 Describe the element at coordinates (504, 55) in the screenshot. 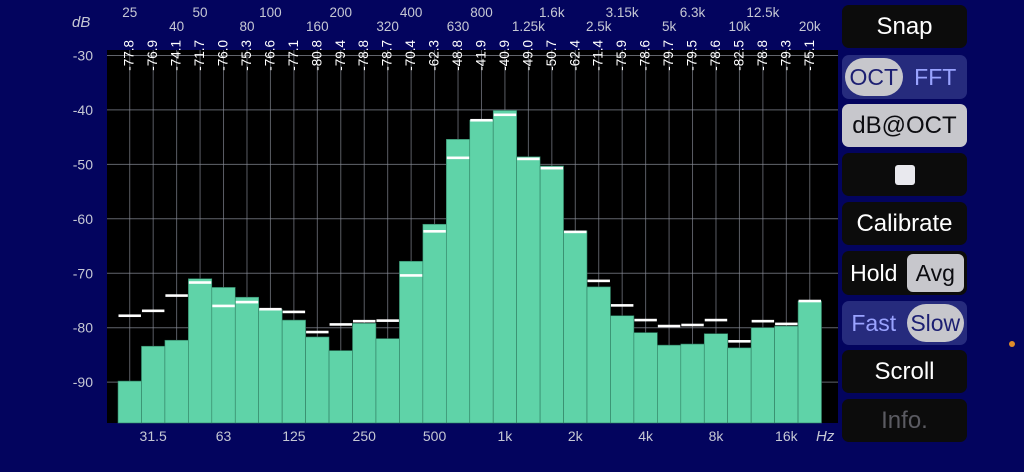

I see `band-level-label: -40.9` at that location.